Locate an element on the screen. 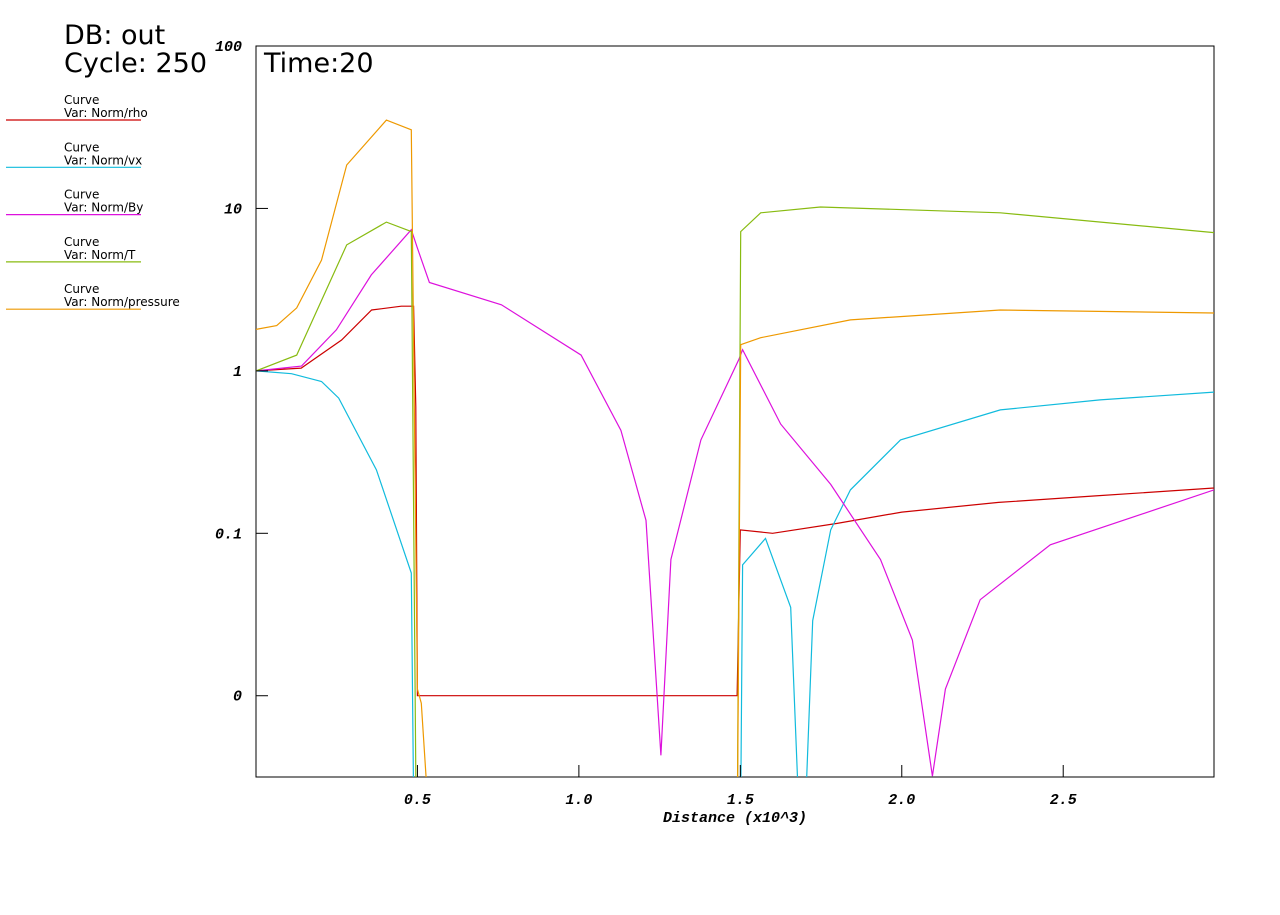  time-label: Time:20 is located at coordinates (318, 63).